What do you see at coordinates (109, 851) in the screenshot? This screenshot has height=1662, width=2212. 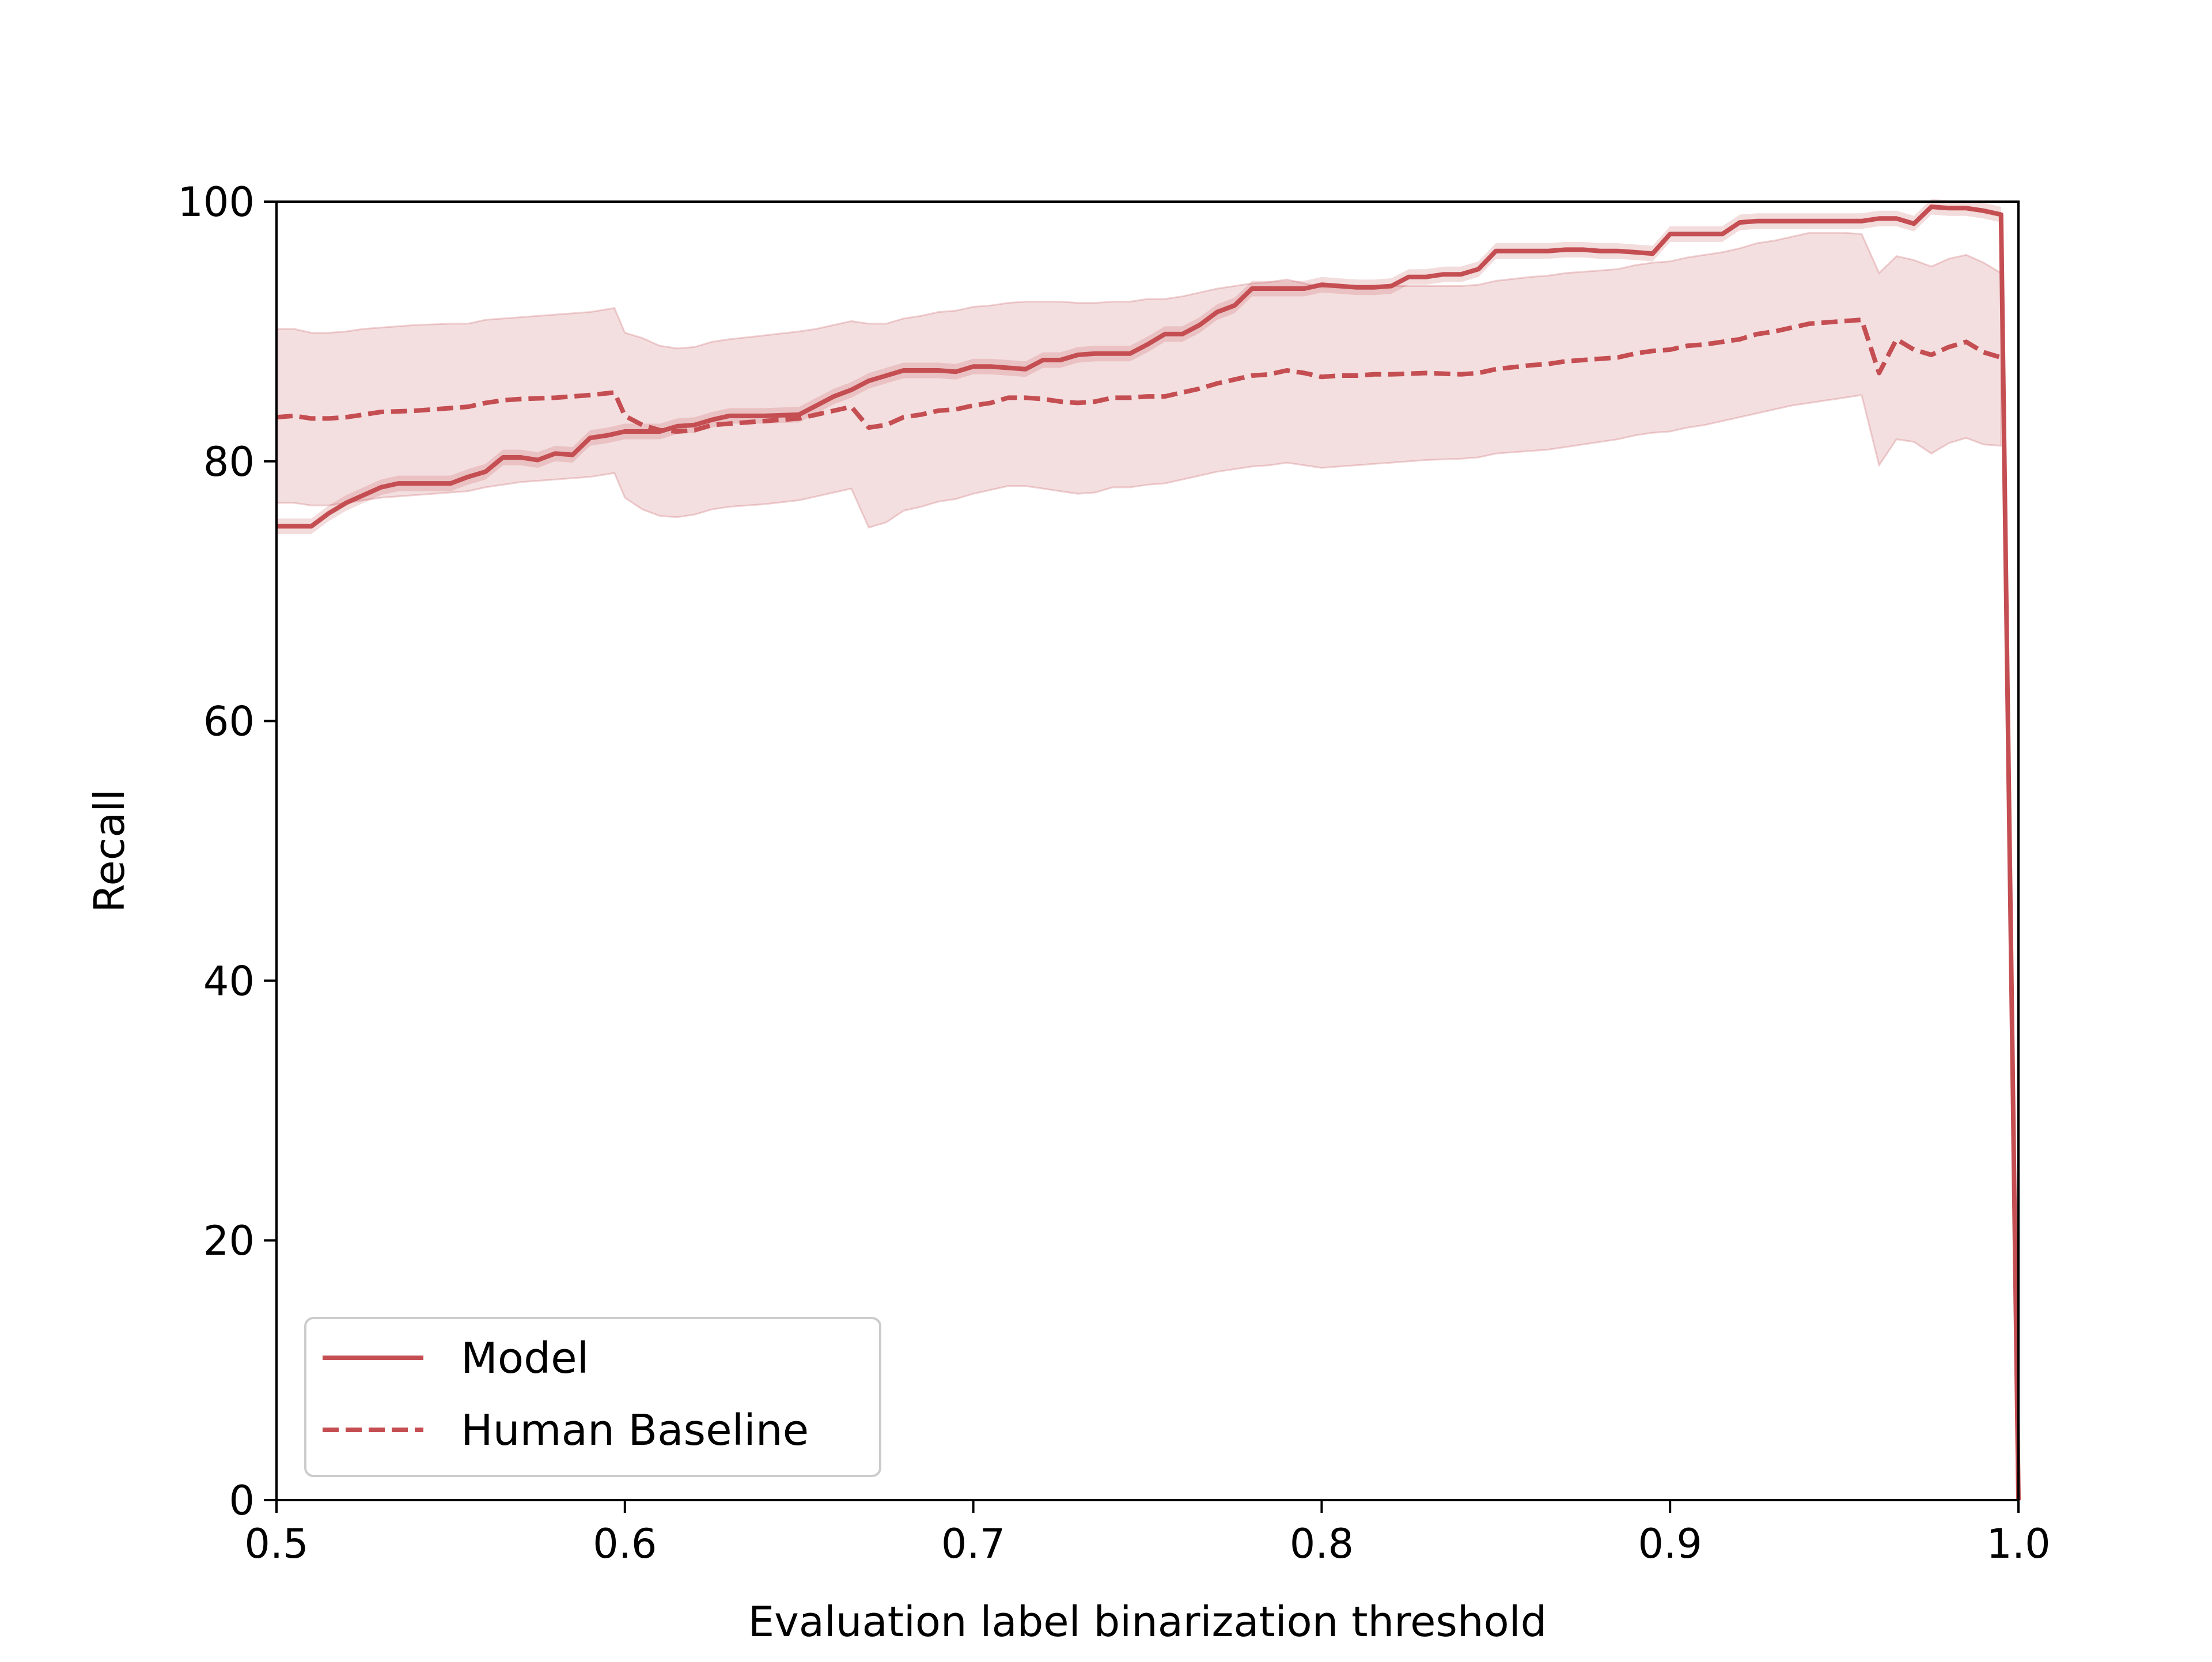 I see `y-axis-label: Recall` at bounding box center [109, 851].